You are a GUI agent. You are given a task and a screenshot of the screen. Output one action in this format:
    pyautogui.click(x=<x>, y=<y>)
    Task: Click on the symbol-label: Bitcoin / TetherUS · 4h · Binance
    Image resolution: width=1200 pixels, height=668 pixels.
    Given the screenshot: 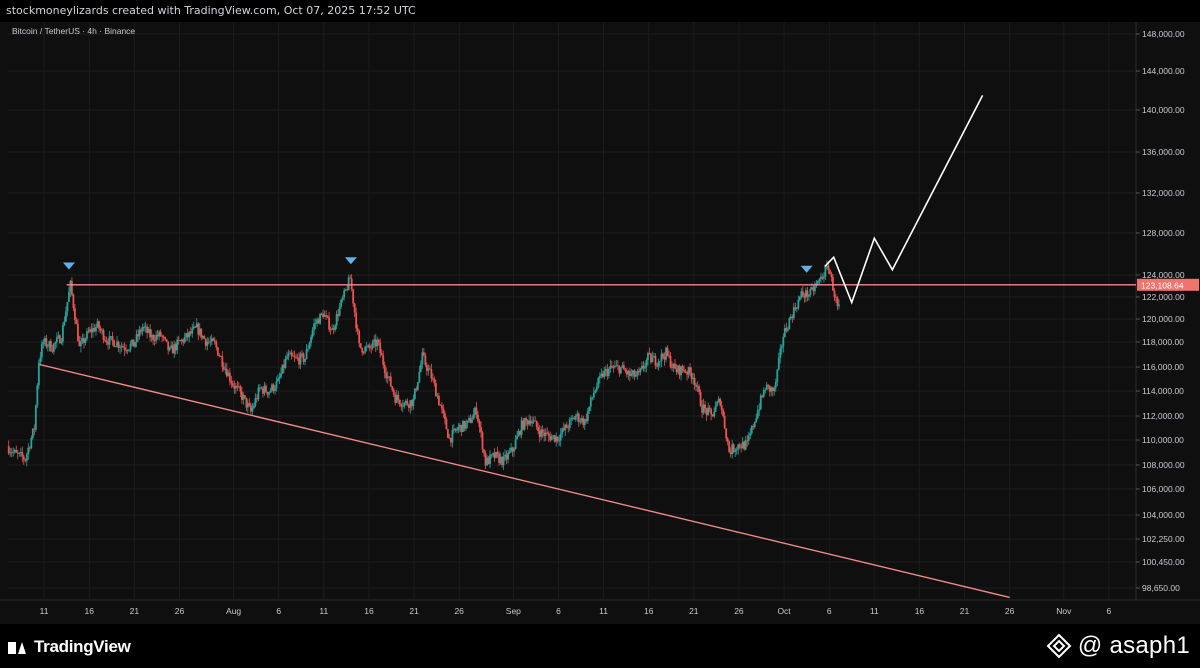 What is the action you would take?
    pyautogui.click(x=73, y=31)
    